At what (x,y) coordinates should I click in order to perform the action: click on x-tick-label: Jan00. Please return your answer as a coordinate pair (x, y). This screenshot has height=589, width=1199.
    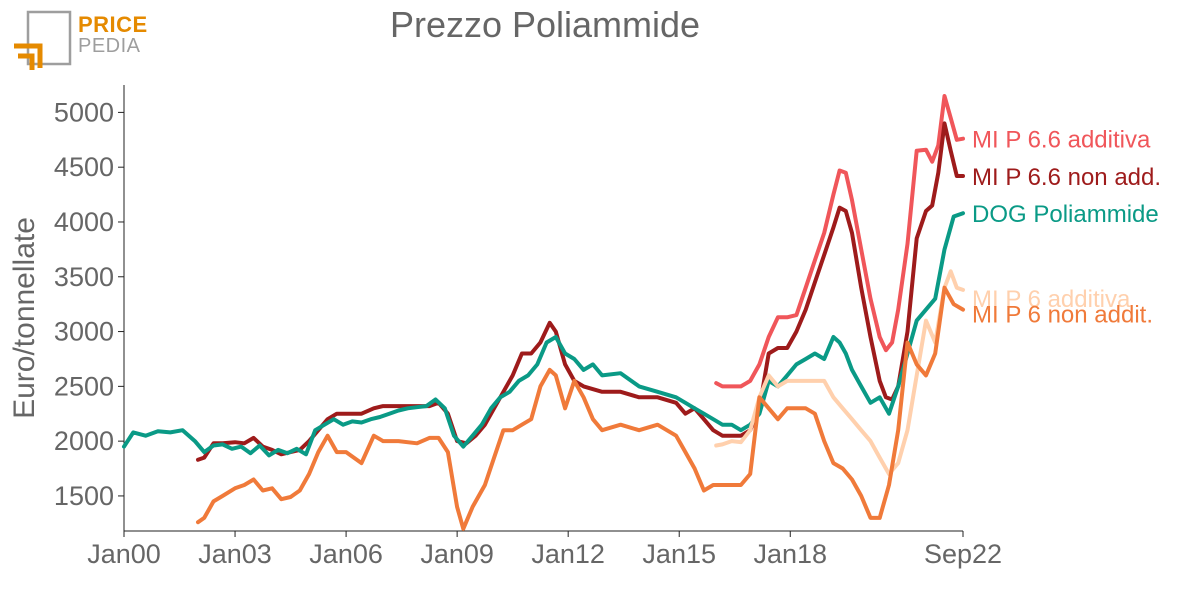
    Looking at the image, I should click on (124, 554).